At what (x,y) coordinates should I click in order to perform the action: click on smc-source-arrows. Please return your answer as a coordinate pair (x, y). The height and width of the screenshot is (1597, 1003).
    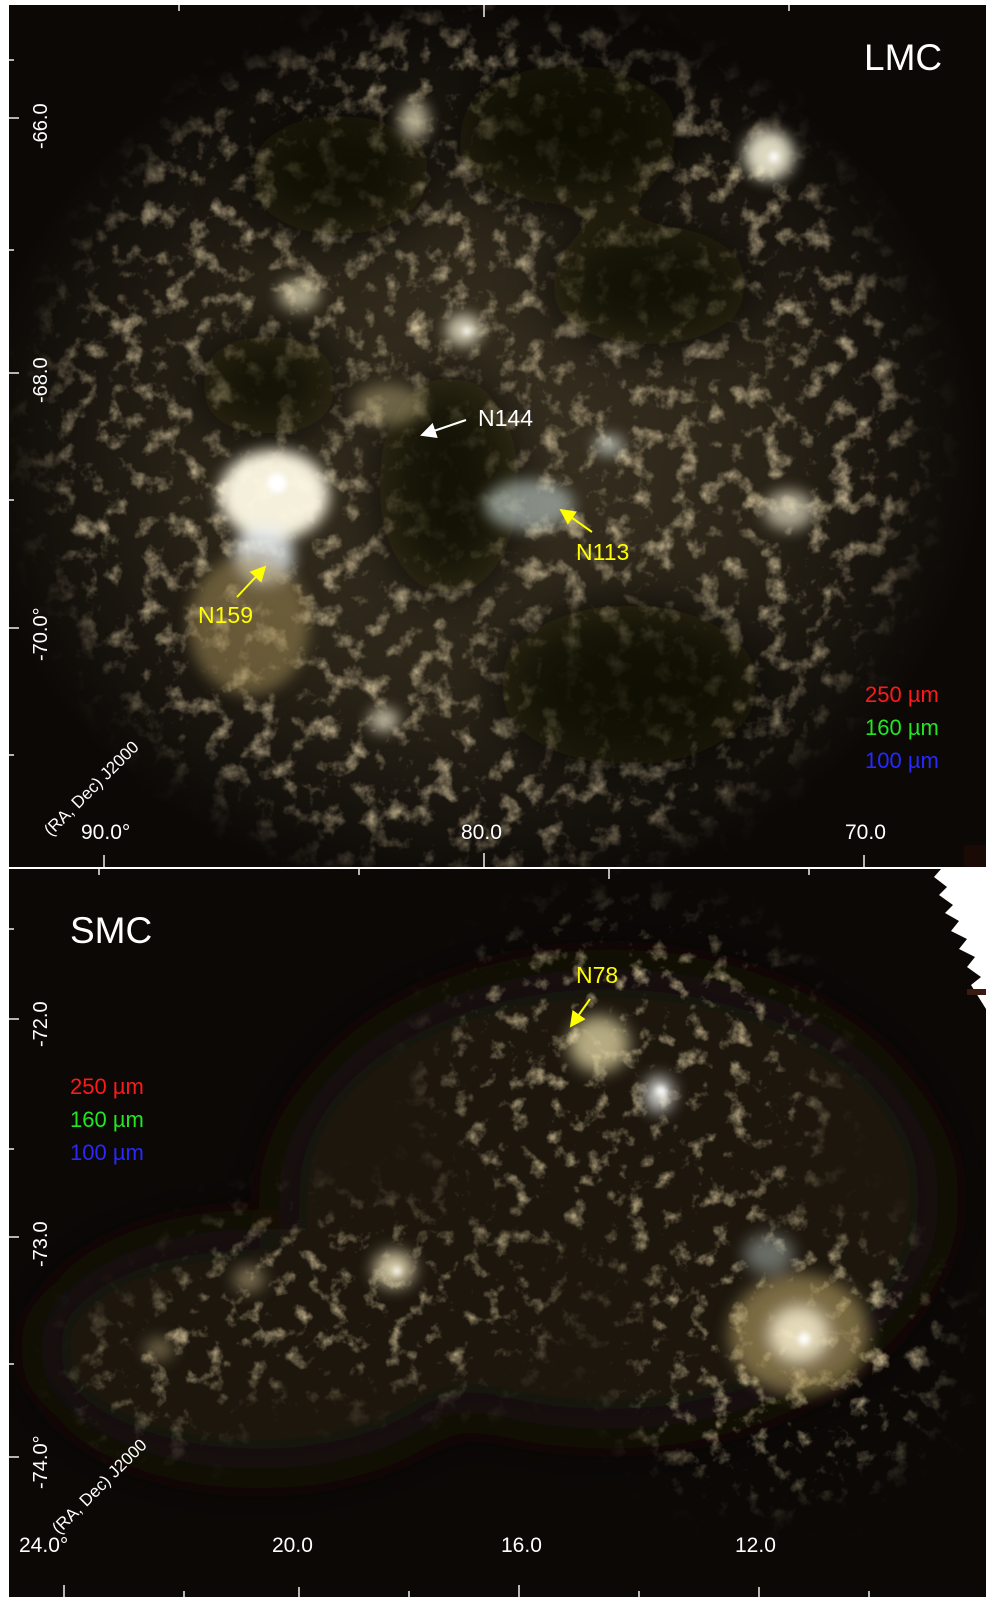
    Looking at the image, I should click on (580, 1013).